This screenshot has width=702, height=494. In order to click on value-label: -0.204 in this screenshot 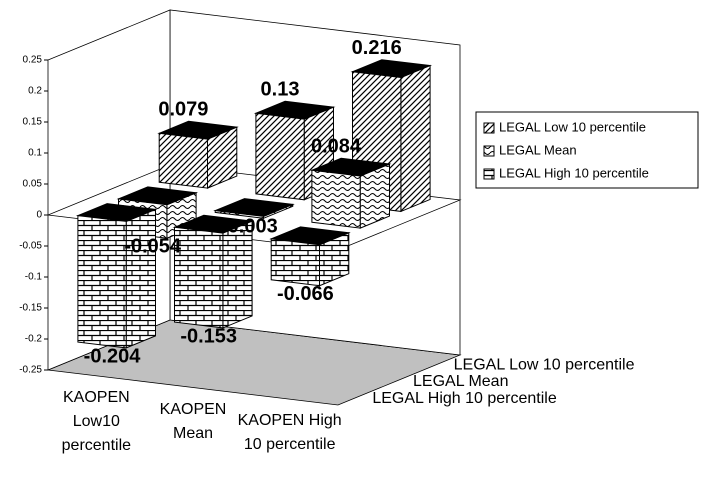, I will do `click(113, 356)`.